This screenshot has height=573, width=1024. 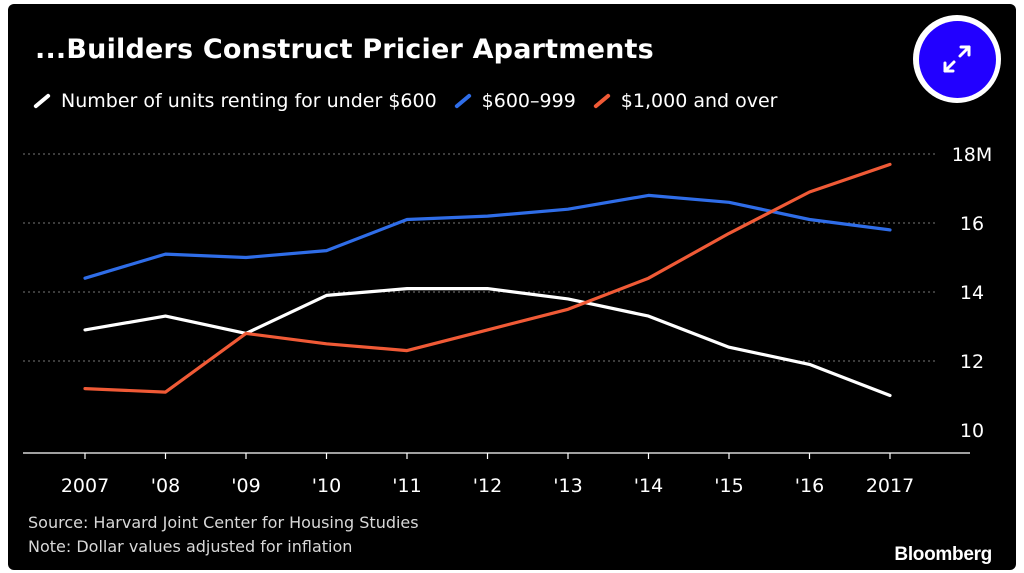 What do you see at coordinates (943, 554) in the screenshot?
I see `bloomberg-logo: Bloomberg` at bounding box center [943, 554].